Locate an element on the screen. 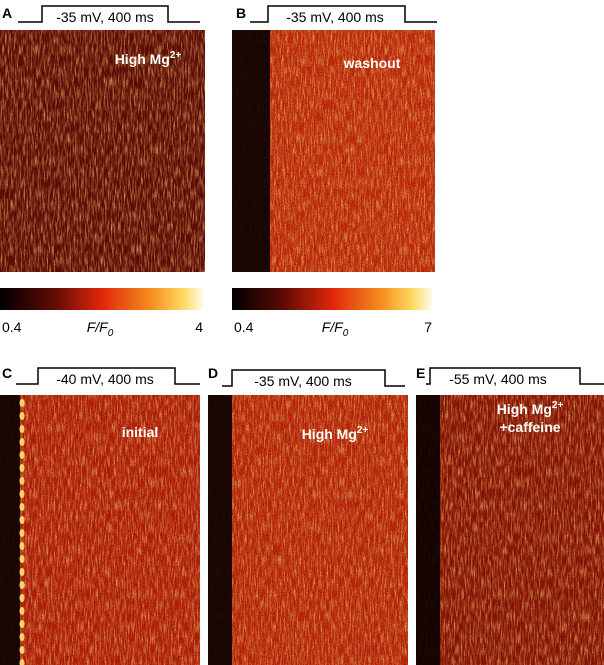 The width and height of the screenshot is (604, 665). panel-label: B is located at coordinates (241, 13).